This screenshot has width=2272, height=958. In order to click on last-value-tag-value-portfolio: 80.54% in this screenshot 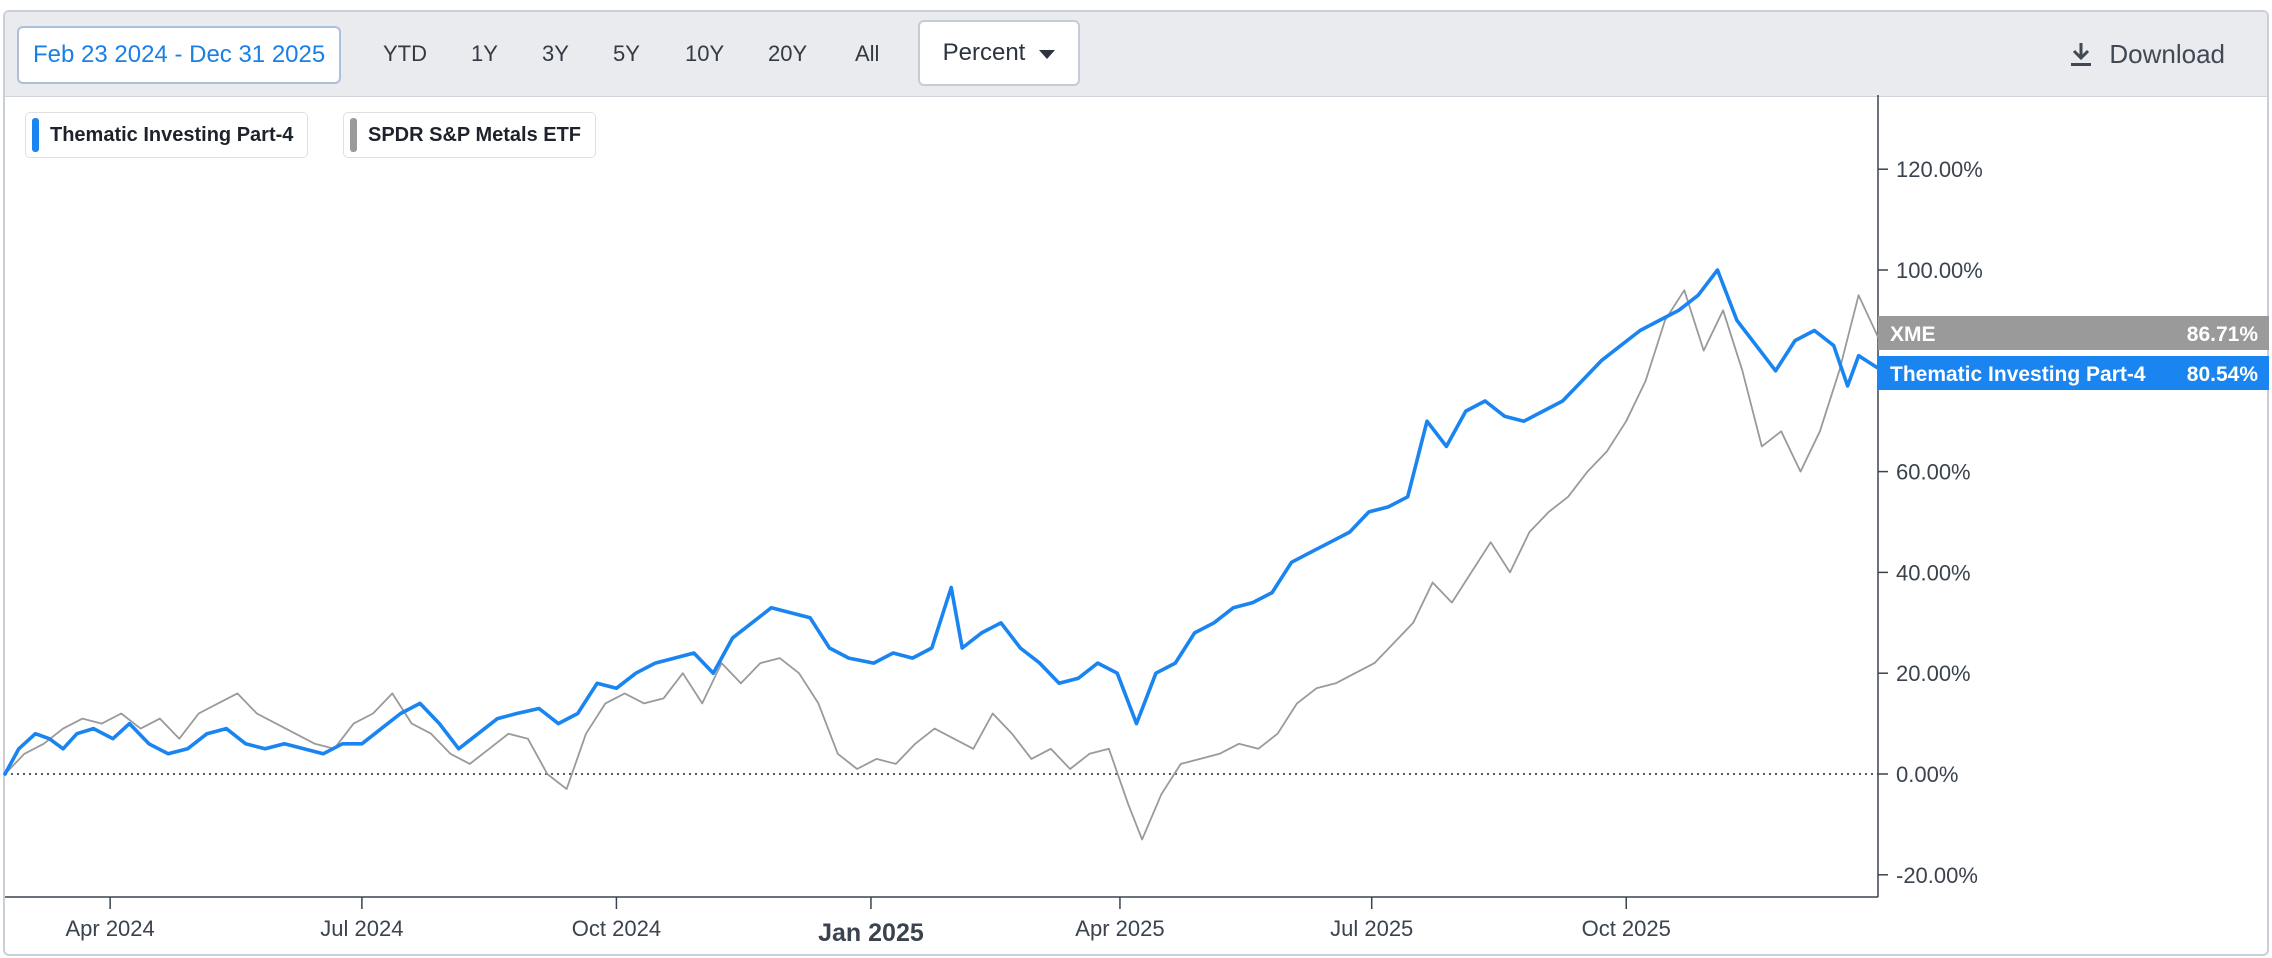, I will do `click(2223, 374)`.